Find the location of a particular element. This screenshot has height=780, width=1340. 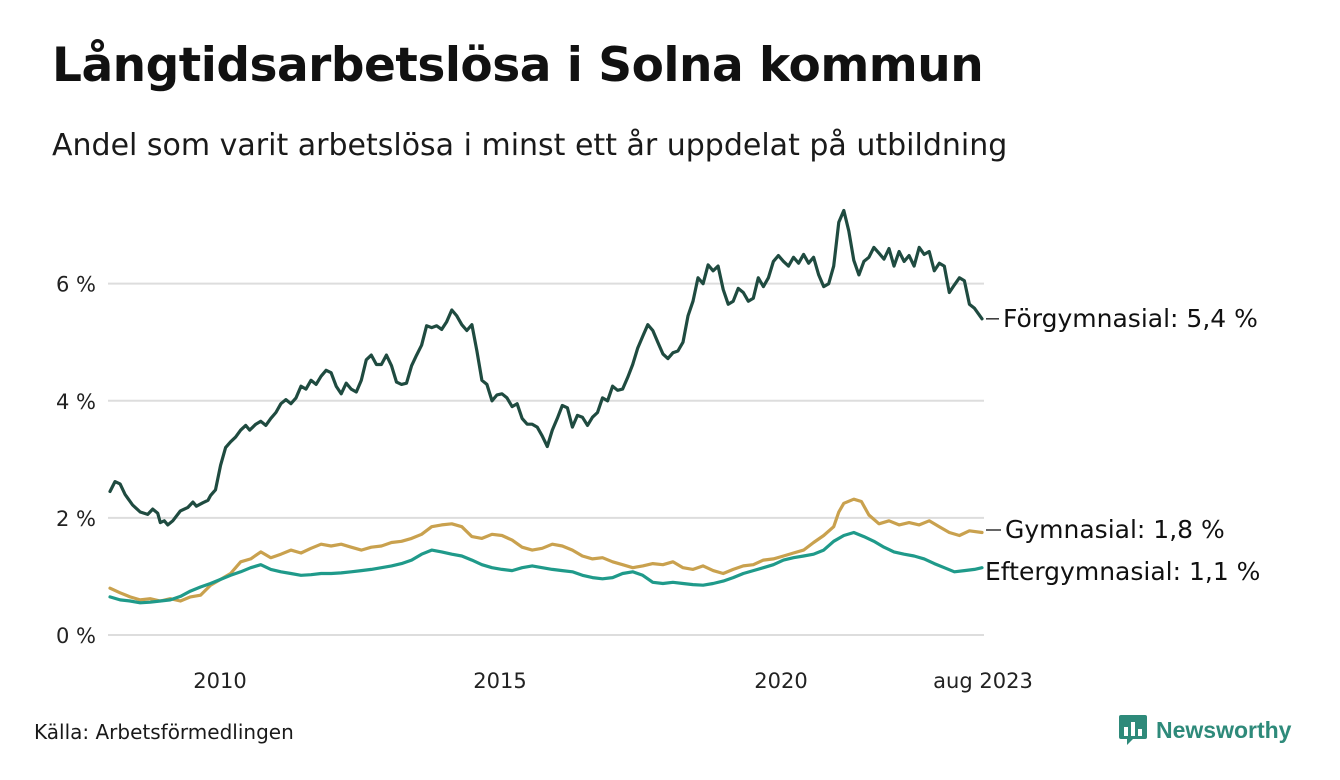

newsworthy-logo: Newsworthy is located at coordinates (1204, 730).